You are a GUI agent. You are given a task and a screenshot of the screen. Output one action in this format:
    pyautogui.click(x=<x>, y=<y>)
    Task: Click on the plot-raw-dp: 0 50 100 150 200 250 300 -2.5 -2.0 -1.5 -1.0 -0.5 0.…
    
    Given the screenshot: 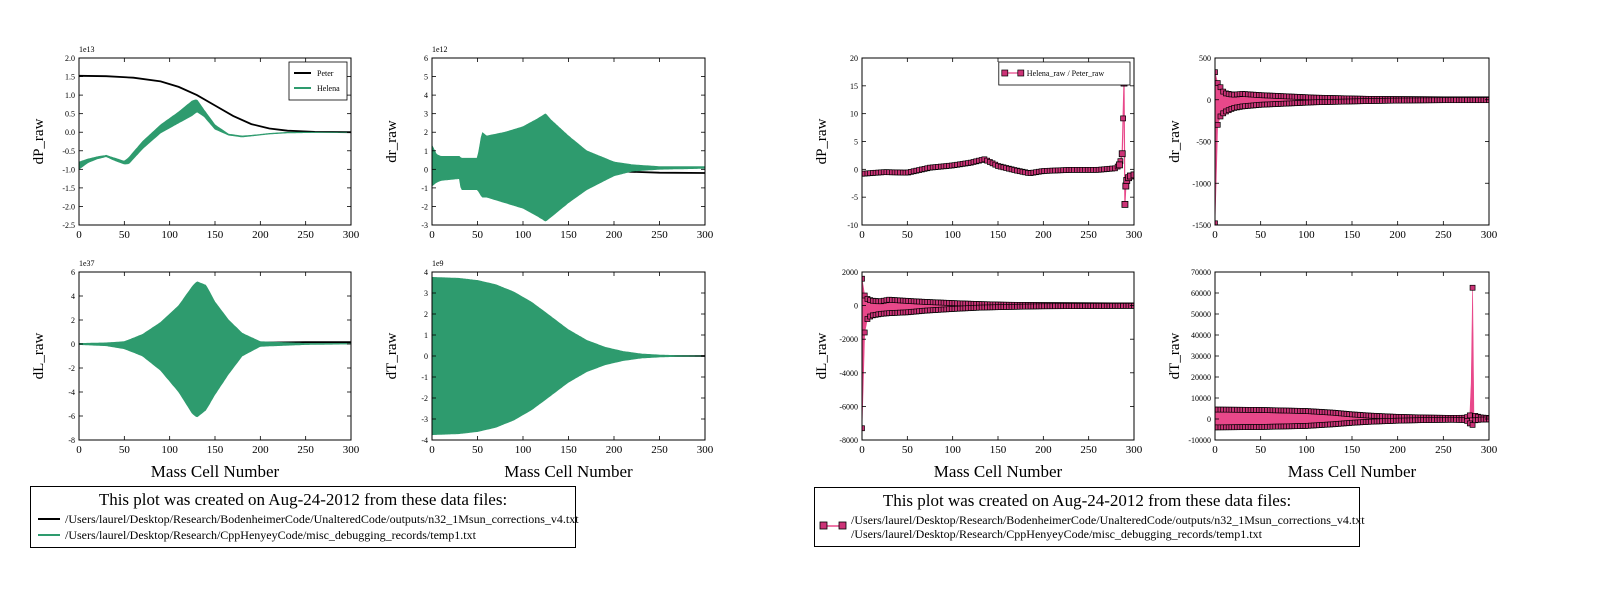 What is the action you would take?
    pyautogui.click(x=195, y=143)
    